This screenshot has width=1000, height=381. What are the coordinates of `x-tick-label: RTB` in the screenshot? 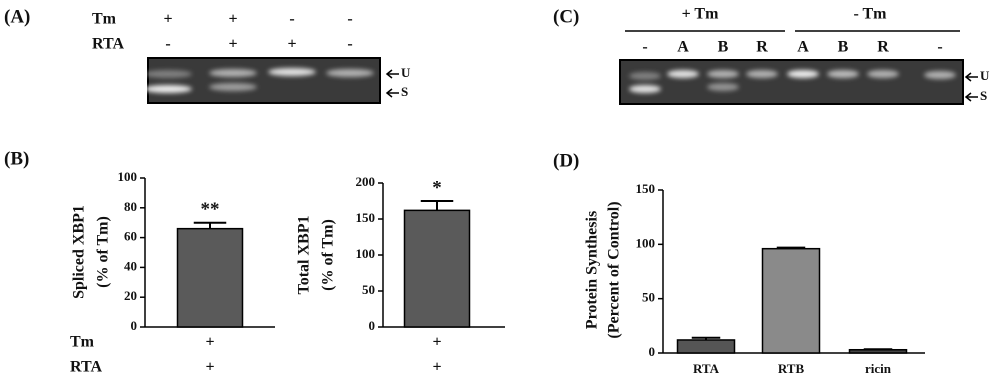 It's located at (791, 368).